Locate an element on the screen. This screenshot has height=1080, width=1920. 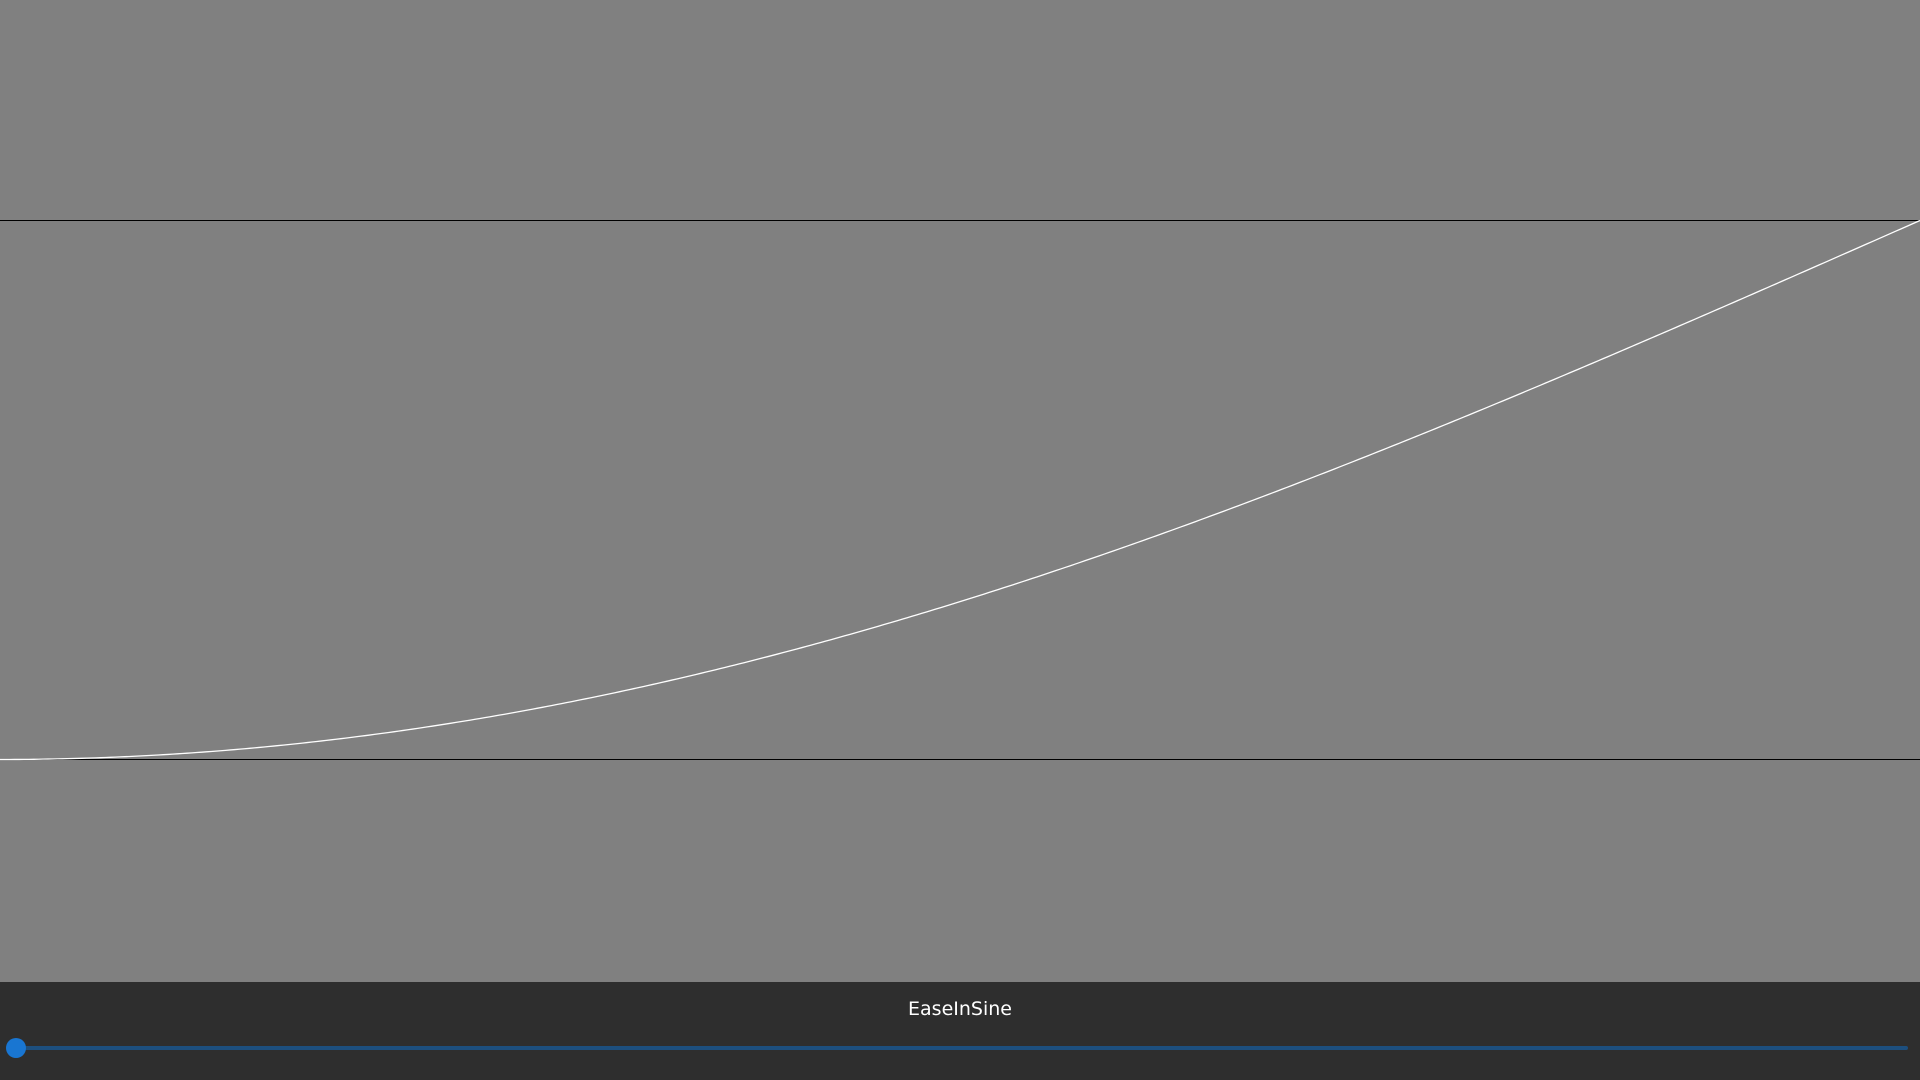
slider-track is located at coordinates (962, 1048).